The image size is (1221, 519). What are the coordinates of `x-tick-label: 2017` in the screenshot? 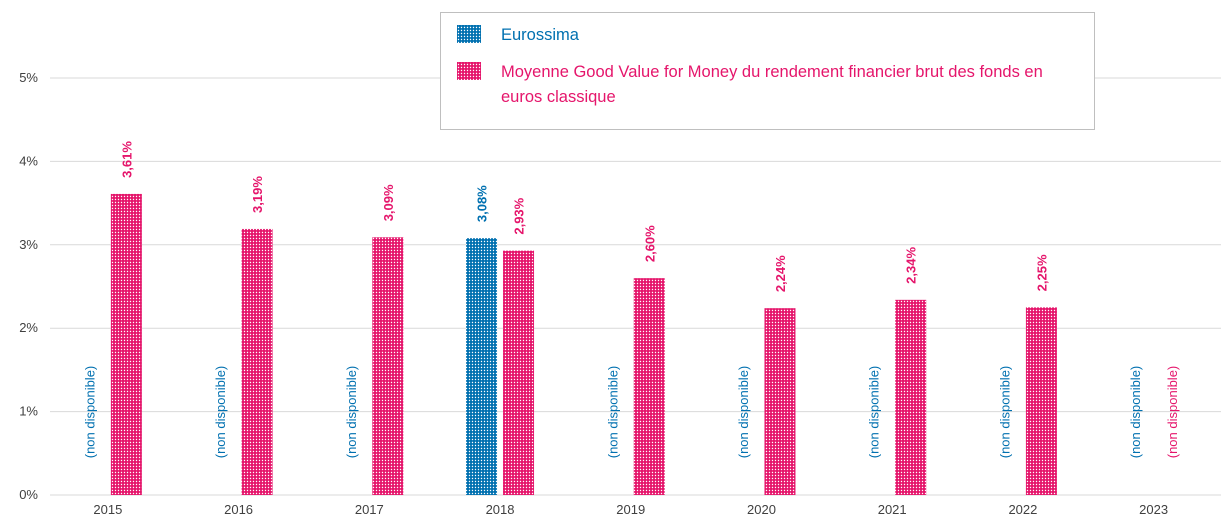 It's located at (369, 509).